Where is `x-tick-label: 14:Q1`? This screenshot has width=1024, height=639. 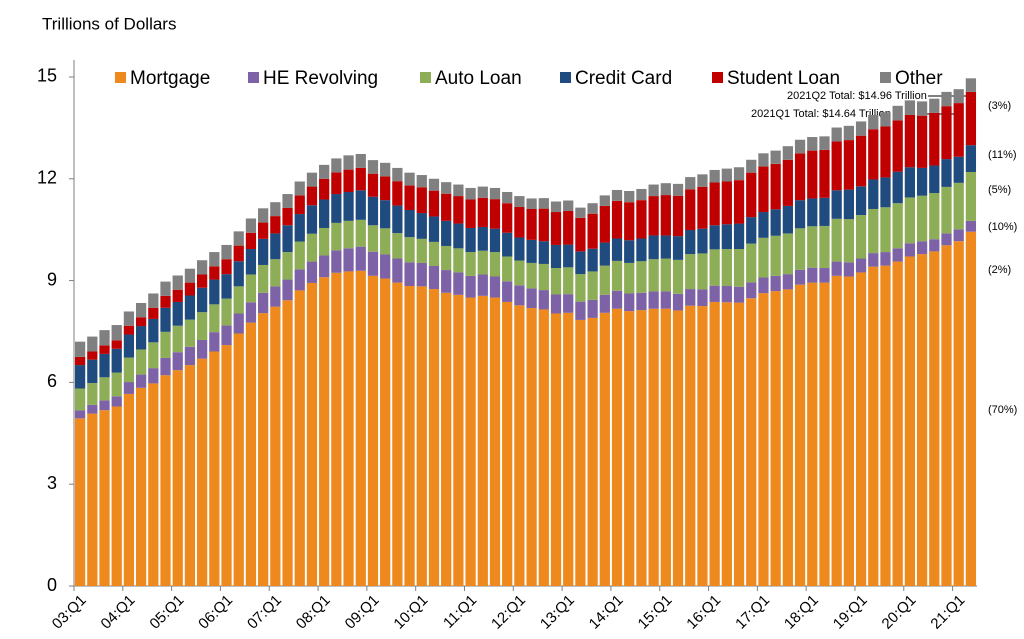
x-tick-label: 14:Q1 is located at coordinates (606, 612).